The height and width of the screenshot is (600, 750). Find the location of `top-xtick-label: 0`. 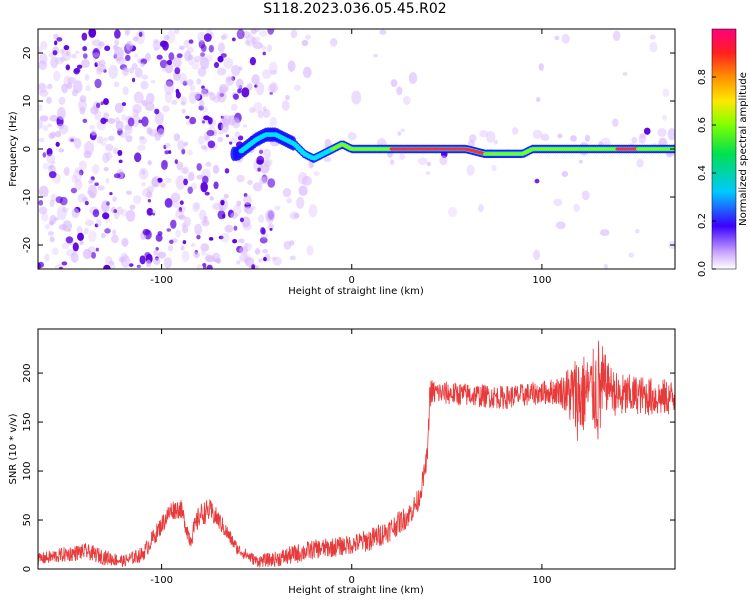

top-xtick-label: 0 is located at coordinates (352, 280).